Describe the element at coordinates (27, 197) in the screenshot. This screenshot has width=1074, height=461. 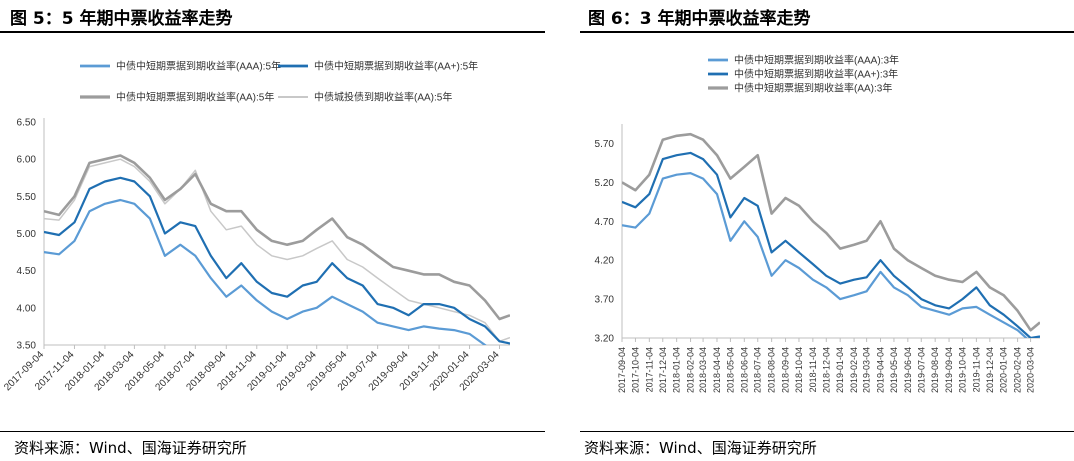
I see `y-tick-label: 5.50` at that location.